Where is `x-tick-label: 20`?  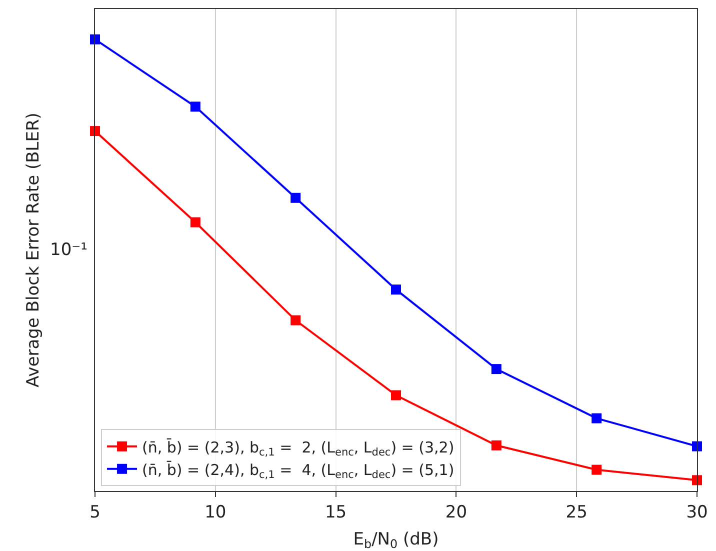
x-tick-label: 20 is located at coordinates (456, 512).